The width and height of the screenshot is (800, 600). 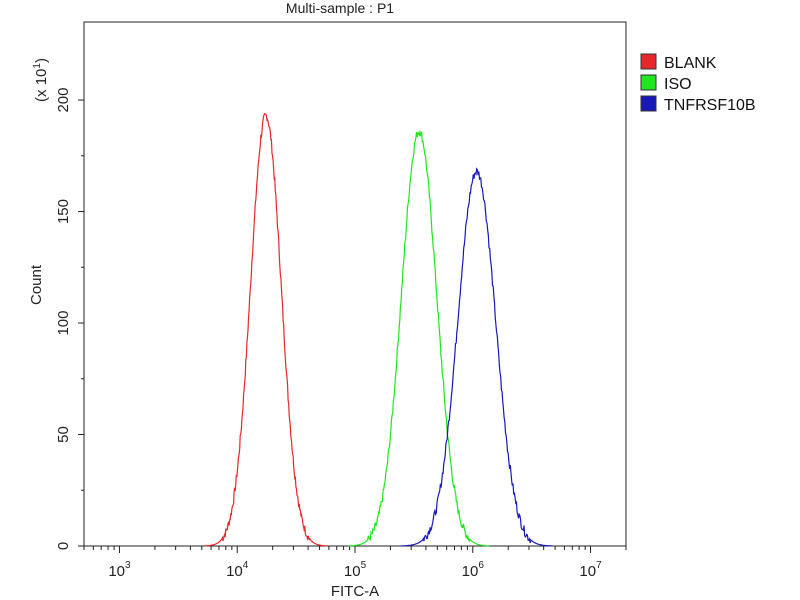 What do you see at coordinates (63, 100) in the screenshot?
I see `y-tick-label: 200` at bounding box center [63, 100].